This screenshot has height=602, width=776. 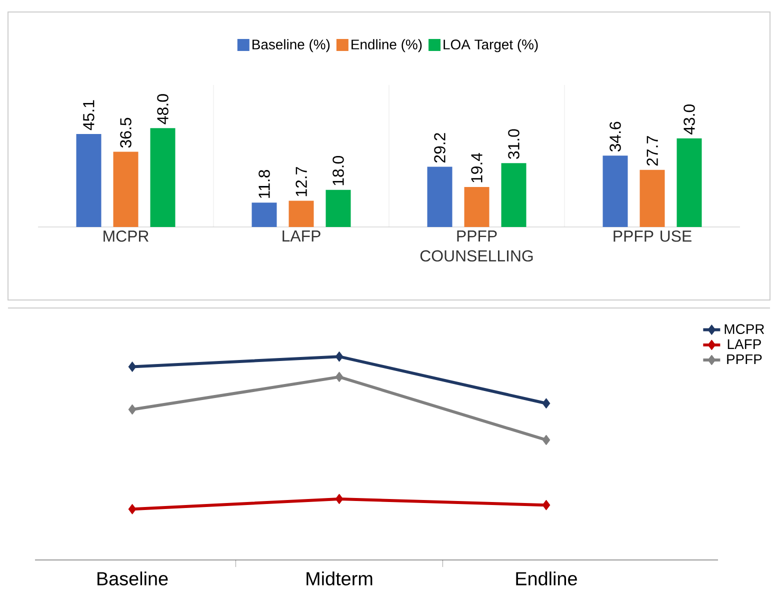 What do you see at coordinates (133, 579) in the screenshot?
I see `x-tick-label: Baseline` at bounding box center [133, 579].